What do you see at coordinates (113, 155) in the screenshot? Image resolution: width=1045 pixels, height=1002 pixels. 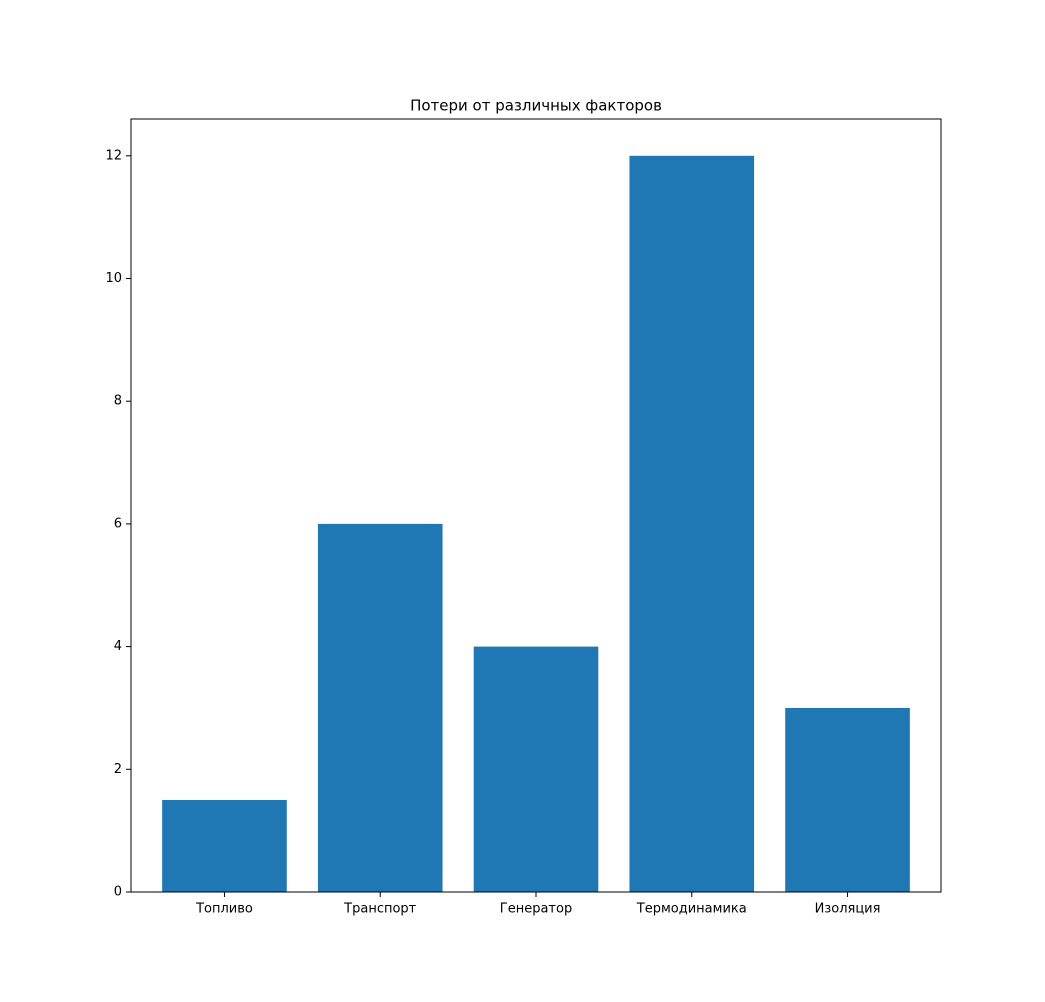 I see `y-tick-label: 12` at bounding box center [113, 155].